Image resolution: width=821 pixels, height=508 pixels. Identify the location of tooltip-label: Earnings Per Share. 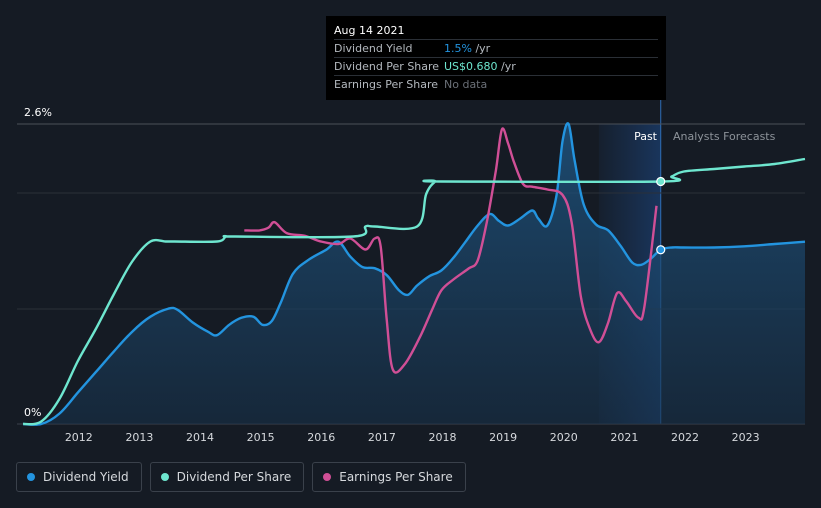
(386, 84).